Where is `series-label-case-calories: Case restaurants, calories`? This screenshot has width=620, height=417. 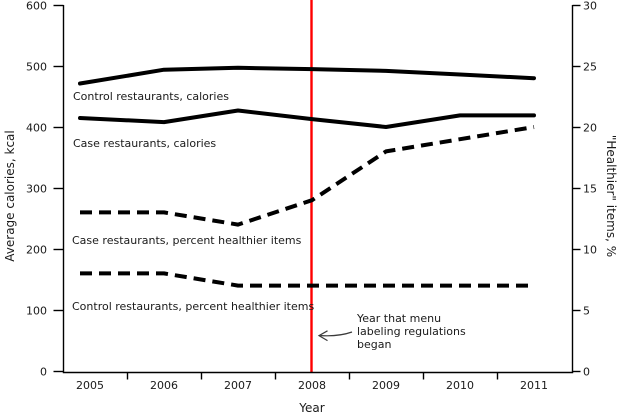 series-label-case-calories: Case restaurants, calories is located at coordinates (144, 143).